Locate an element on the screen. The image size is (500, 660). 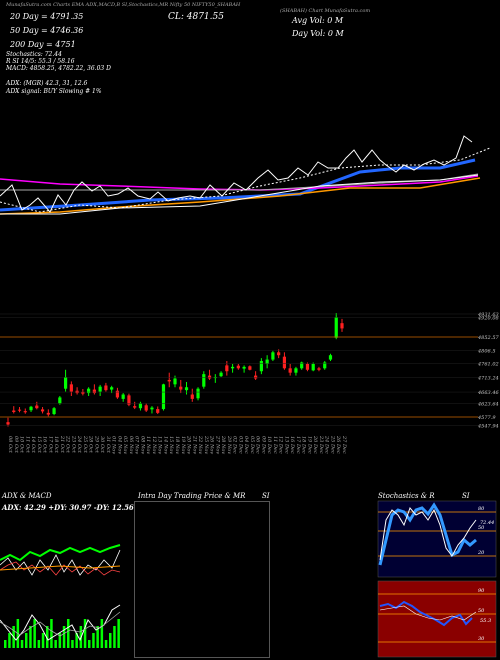
stoch-level-50-label: 50 is located at coordinates (481, 528).